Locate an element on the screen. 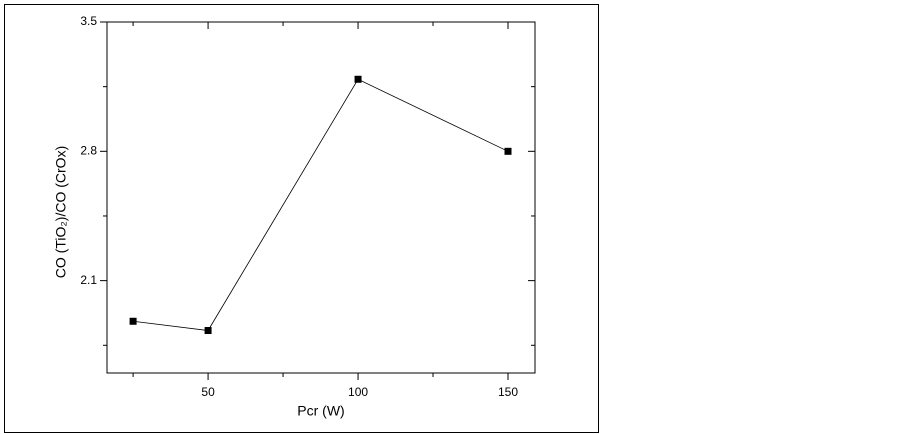  x-axis-label: Pcr (W) is located at coordinates (320, 411).